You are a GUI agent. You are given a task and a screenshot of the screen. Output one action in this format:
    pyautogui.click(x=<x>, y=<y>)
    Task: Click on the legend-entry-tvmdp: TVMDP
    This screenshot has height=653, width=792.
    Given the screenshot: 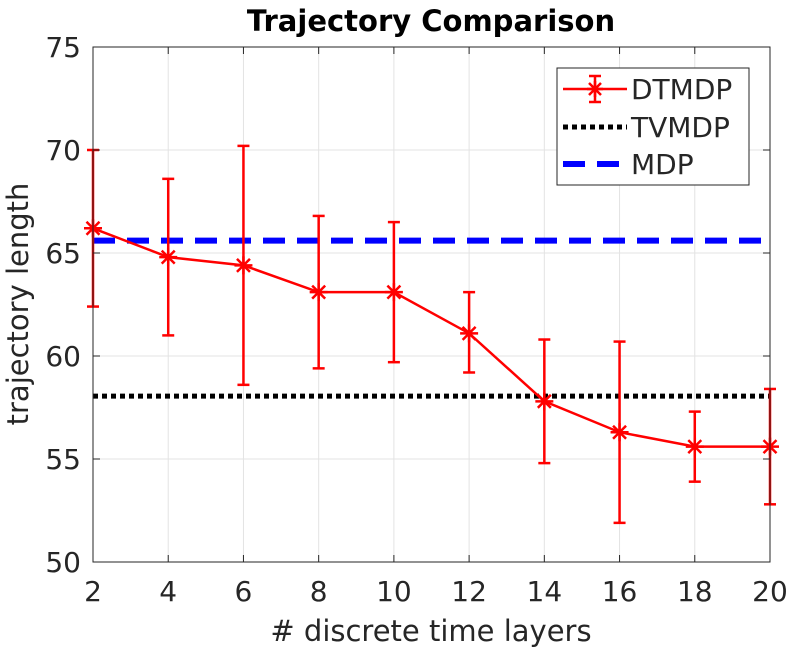 What is the action you would take?
    pyautogui.click(x=646, y=127)
    